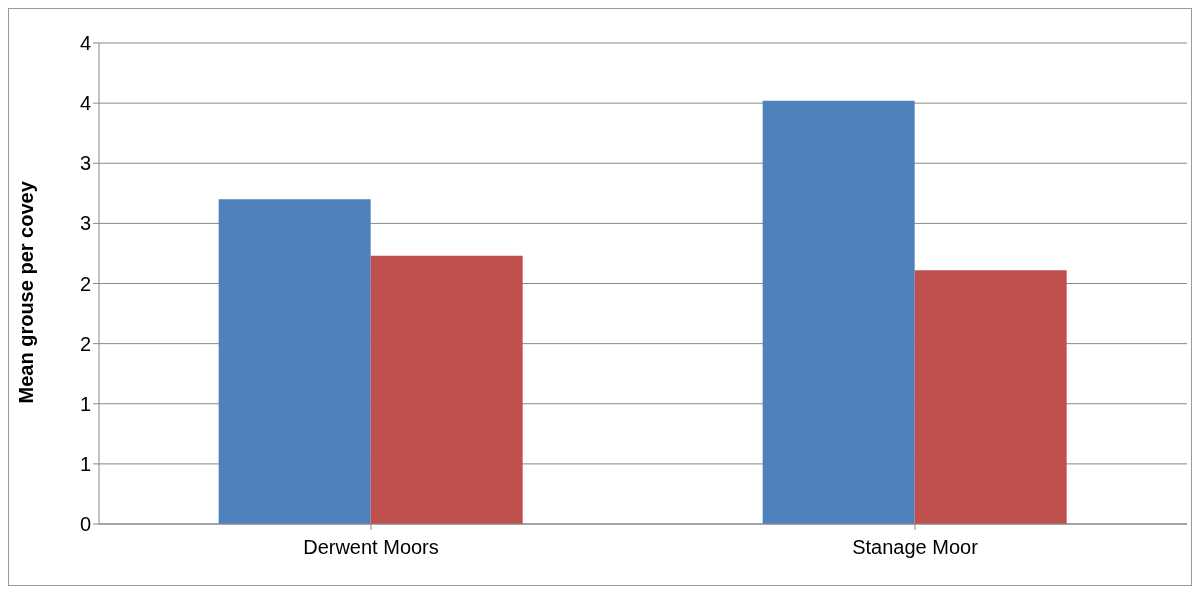 Image resolution: width=1200 pixels, height=594 pixels. Describe the element at coordinates (26, 292) in the screenshot. I see `y-axis-title: Mean grouse per covey` at that location.